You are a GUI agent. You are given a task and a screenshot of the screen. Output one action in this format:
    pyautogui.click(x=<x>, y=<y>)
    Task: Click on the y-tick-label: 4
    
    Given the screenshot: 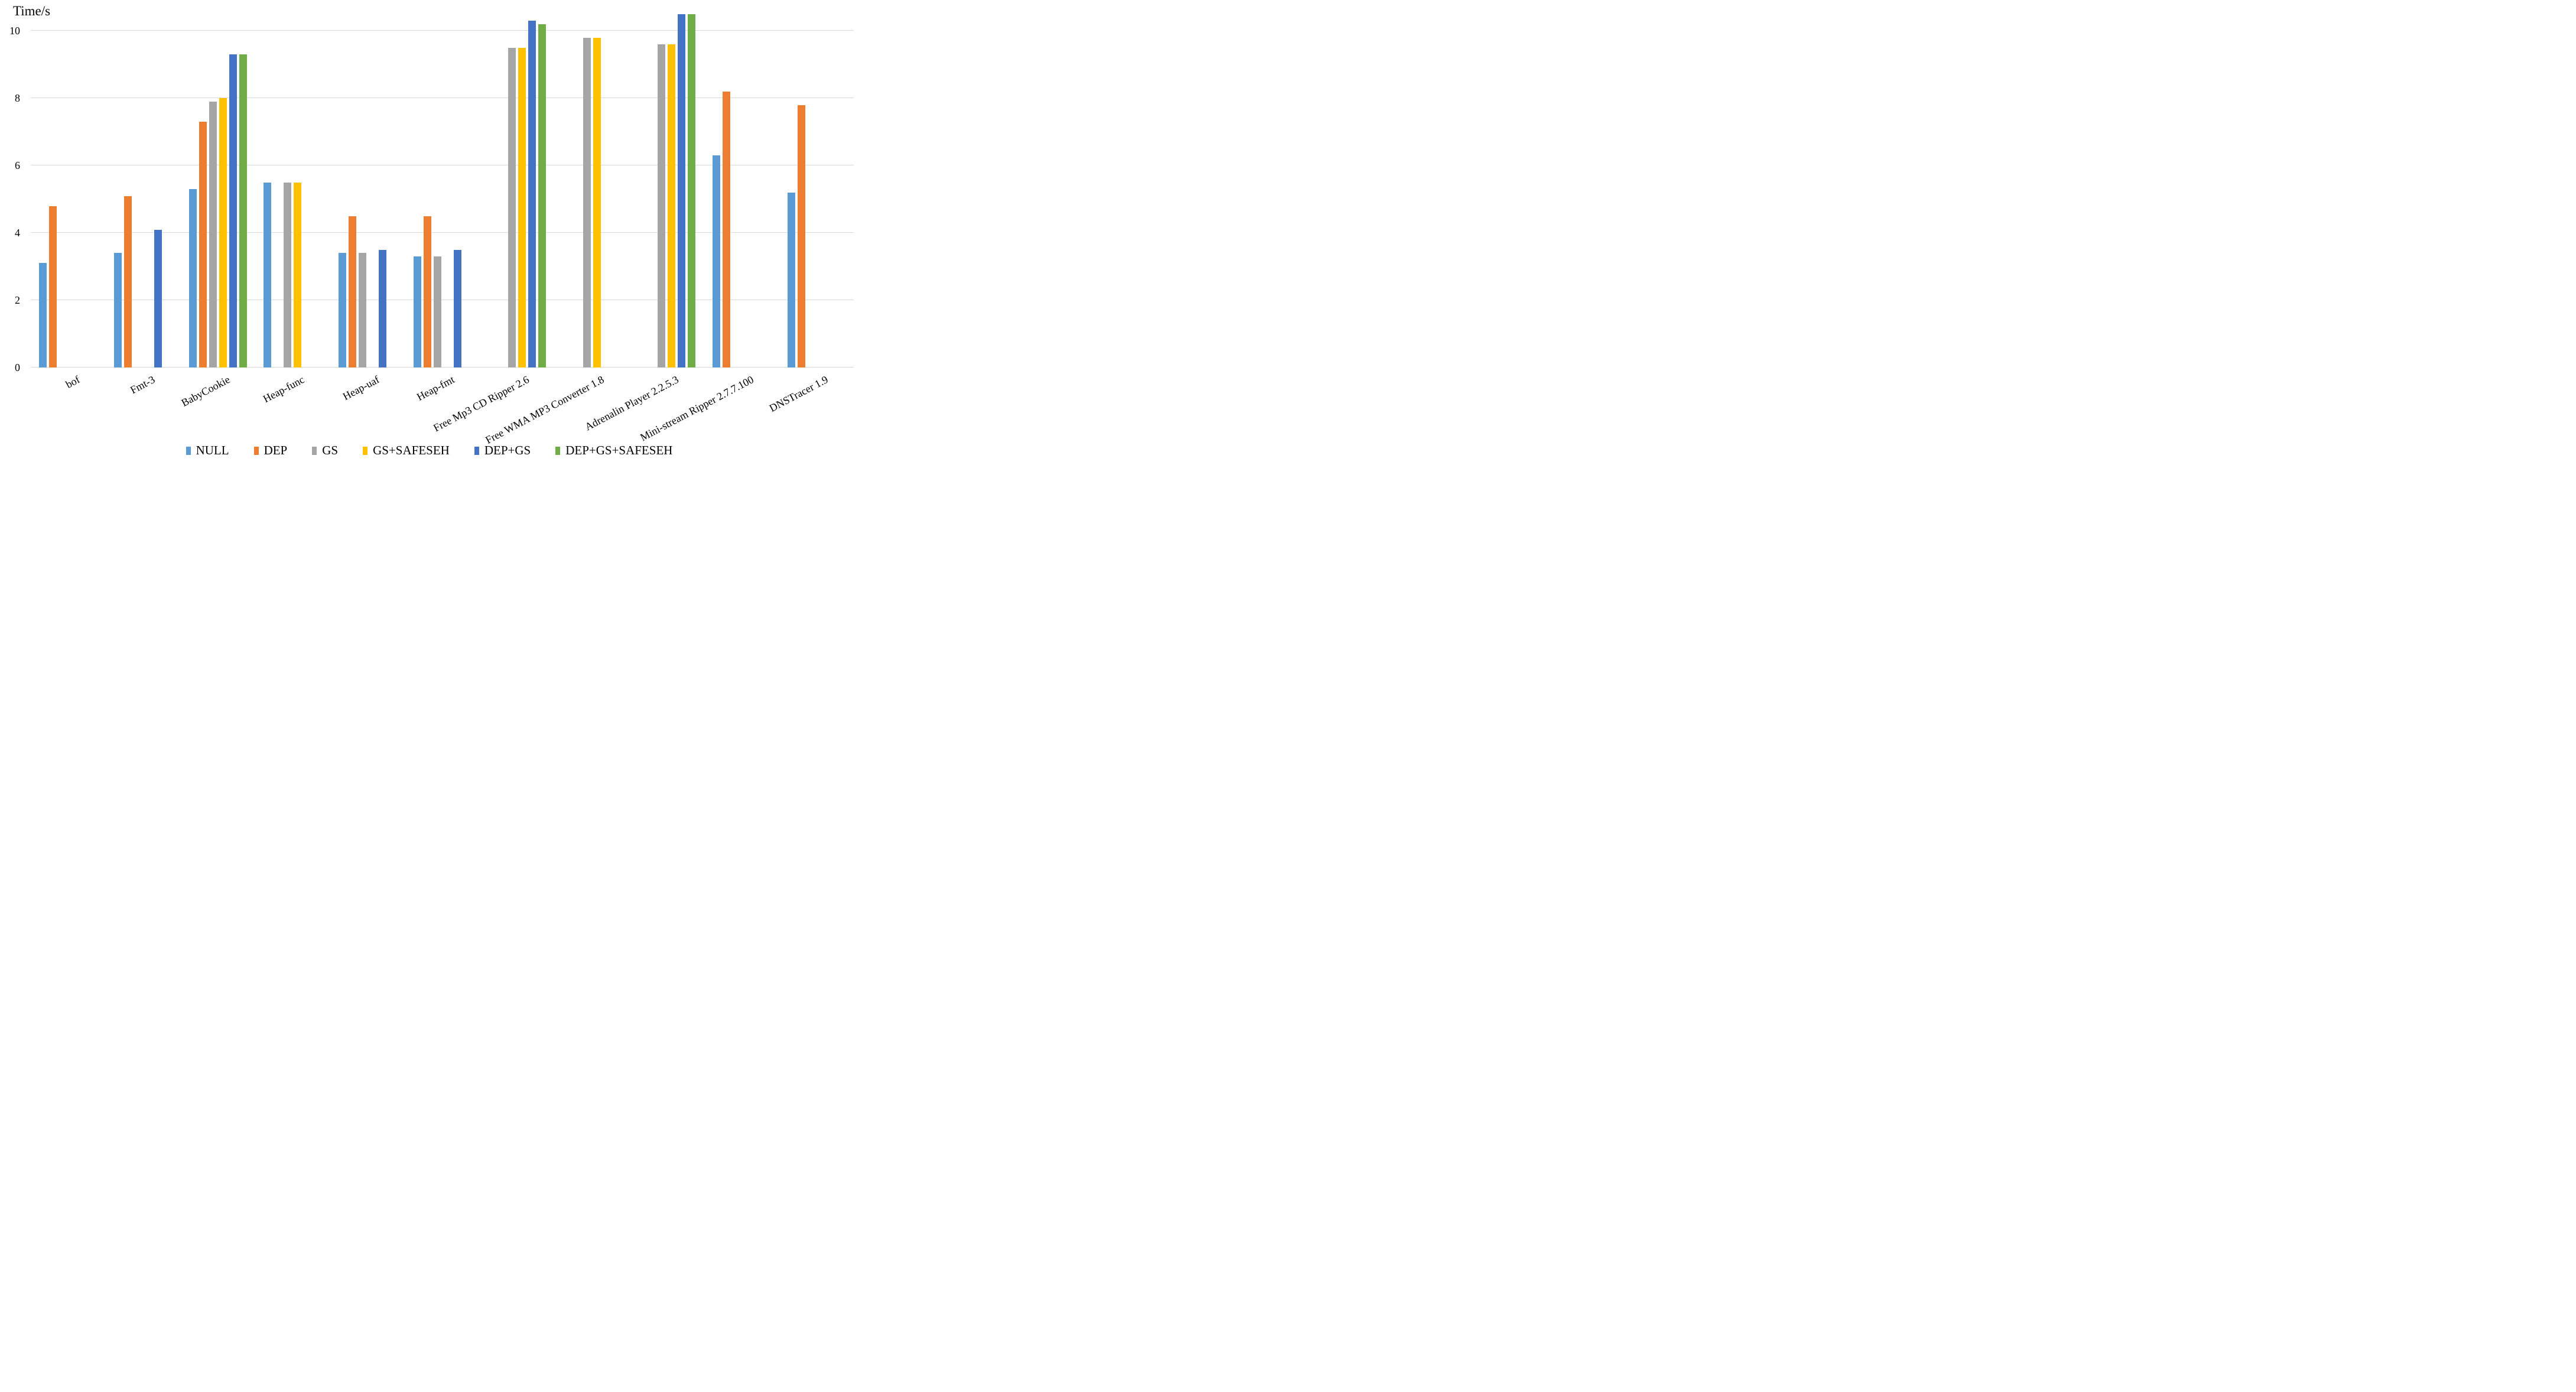 What is the action you would take?
    pyautogui.click(x=17, y=233)
    